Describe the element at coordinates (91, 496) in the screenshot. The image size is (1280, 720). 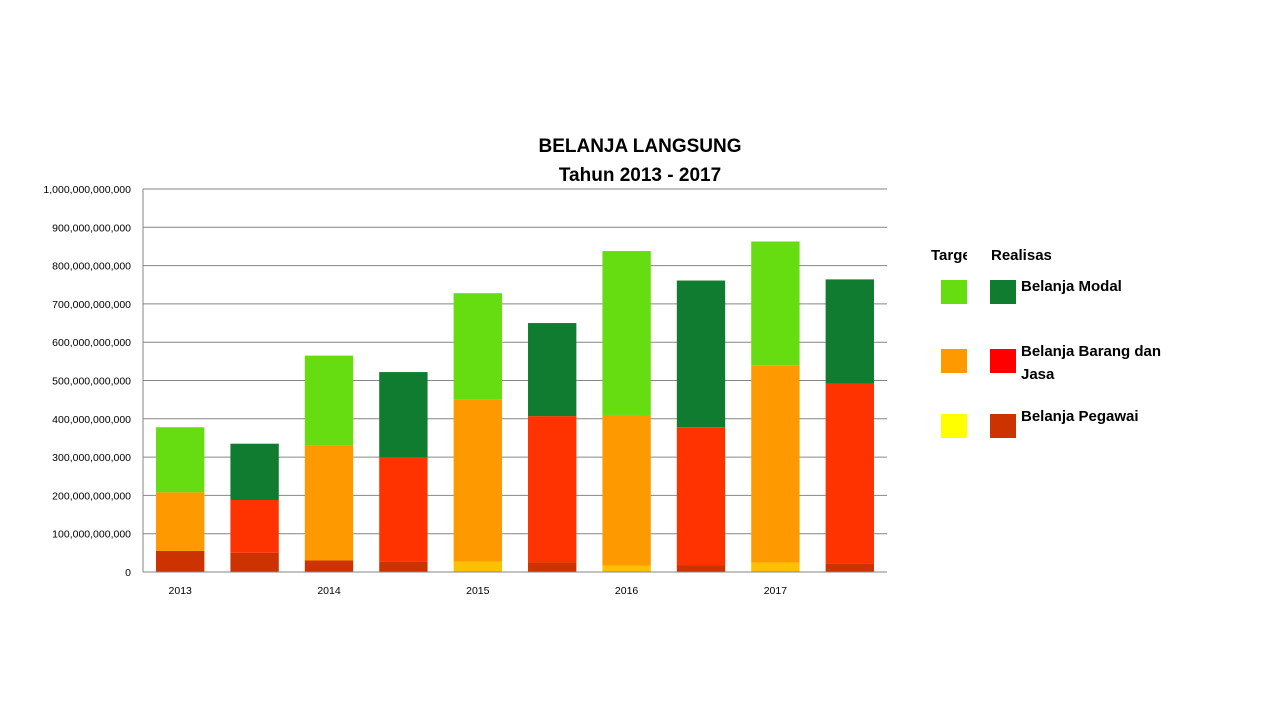
I see `y-tick-label: 200,000,000,000` at that location.